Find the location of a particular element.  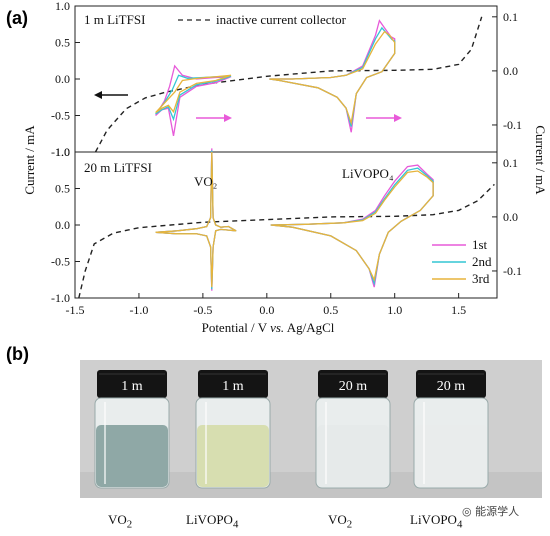

legend-label-1st: 1st is located at coordinates (480, 244).